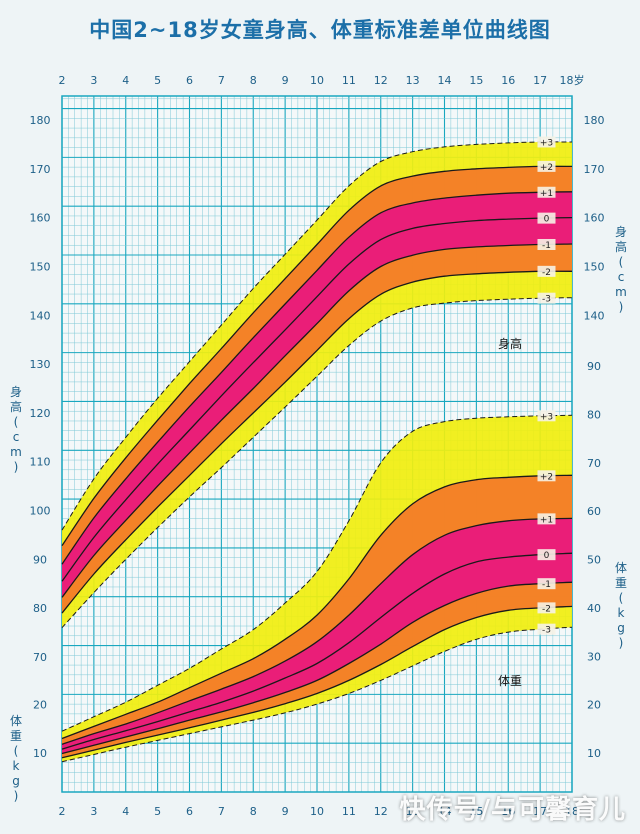  Describe the element at coordinates (594, 656) in the screenshot. I see `weight-right-tick-label: 30` at that location.